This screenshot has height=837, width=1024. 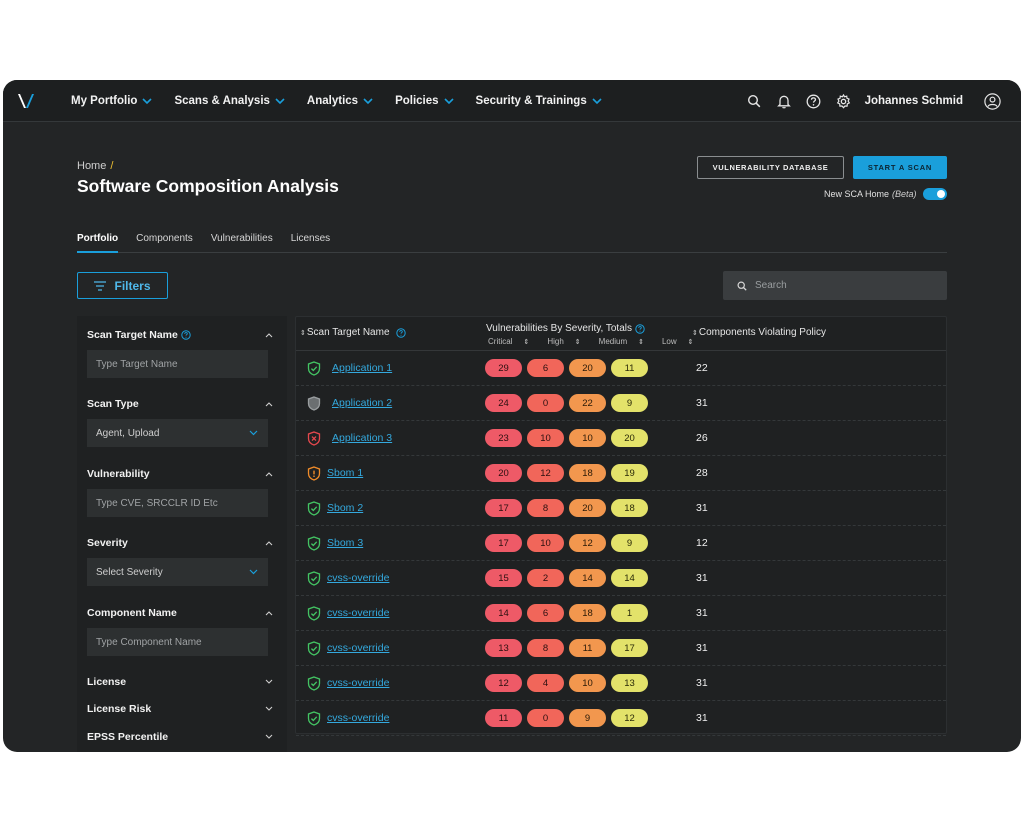 What do you see at coordinates (345, 473) in the screenshot?
I see `scan-target-link: Sbom 1` at bounding box center [345, 473].